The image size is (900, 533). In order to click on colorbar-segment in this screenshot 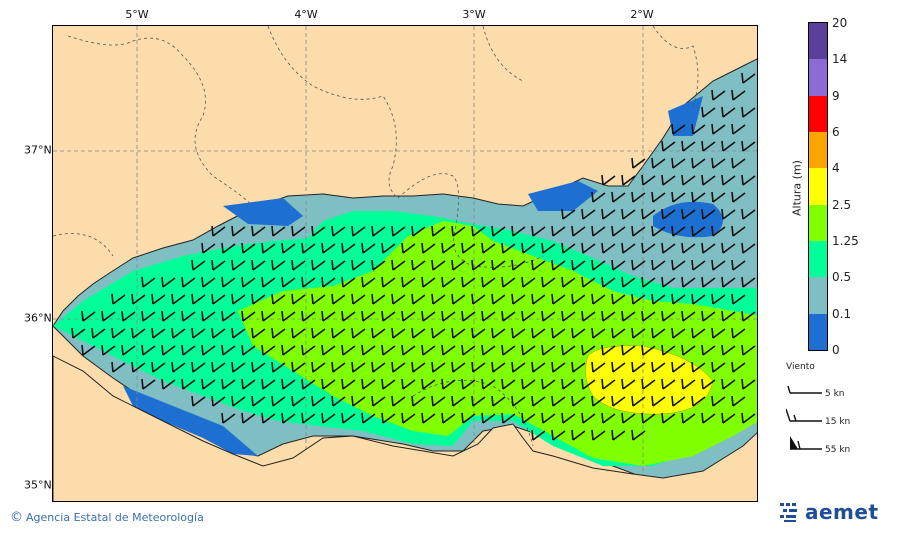, I will do `click(818, 223)`.